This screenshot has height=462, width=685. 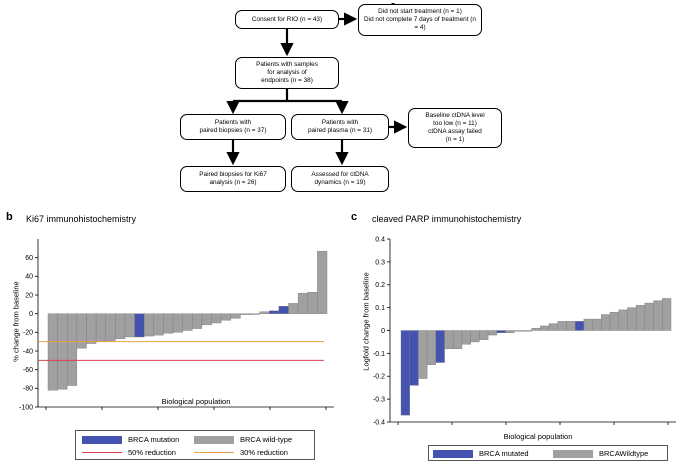 What do you see at coordinates (26, 407) in the screenshot?
I see `chart-b-ytick-label: -100` at bounding box center [26, 407].